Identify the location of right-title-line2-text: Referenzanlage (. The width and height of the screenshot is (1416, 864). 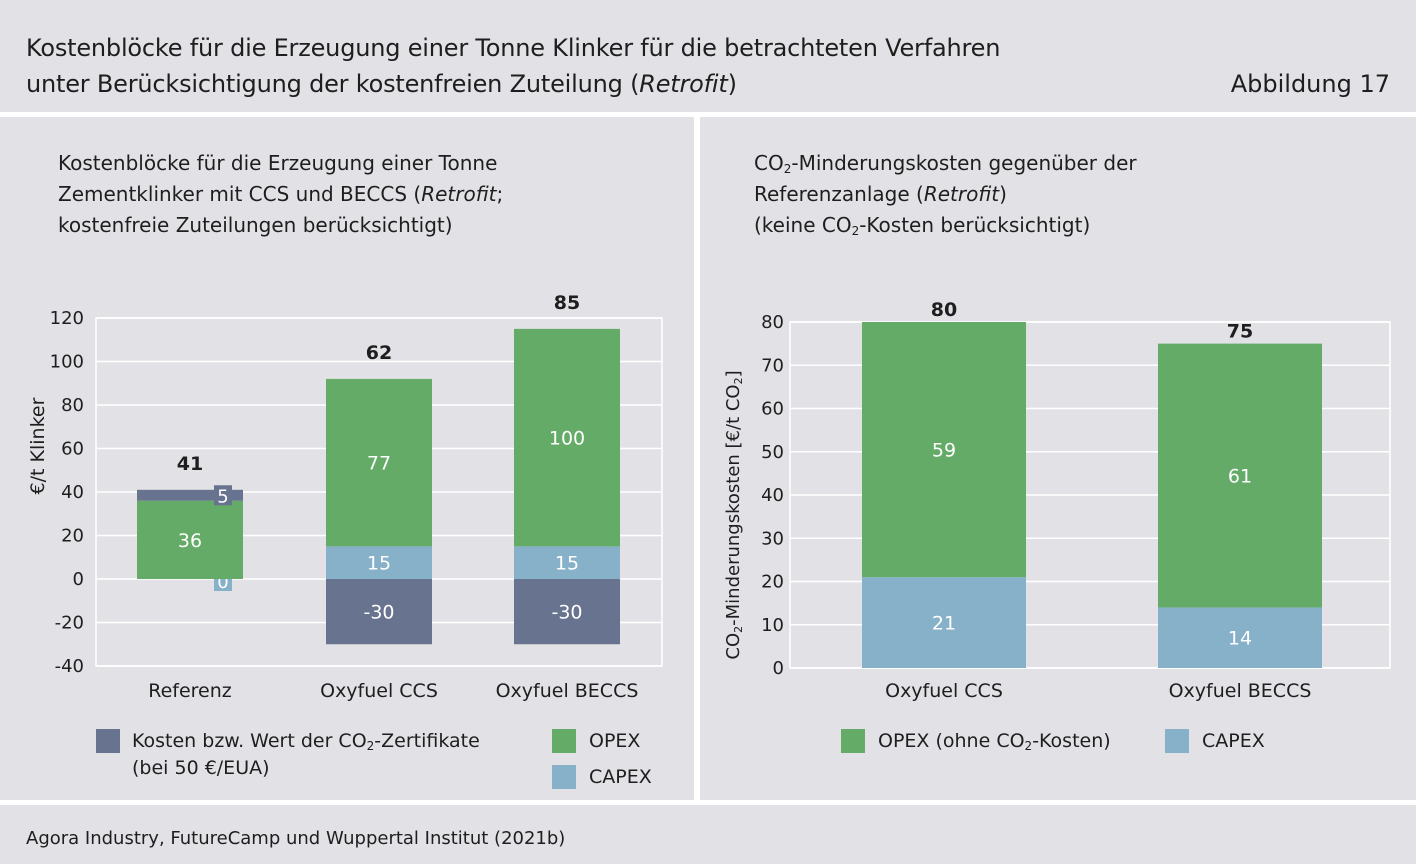
(839, 194).